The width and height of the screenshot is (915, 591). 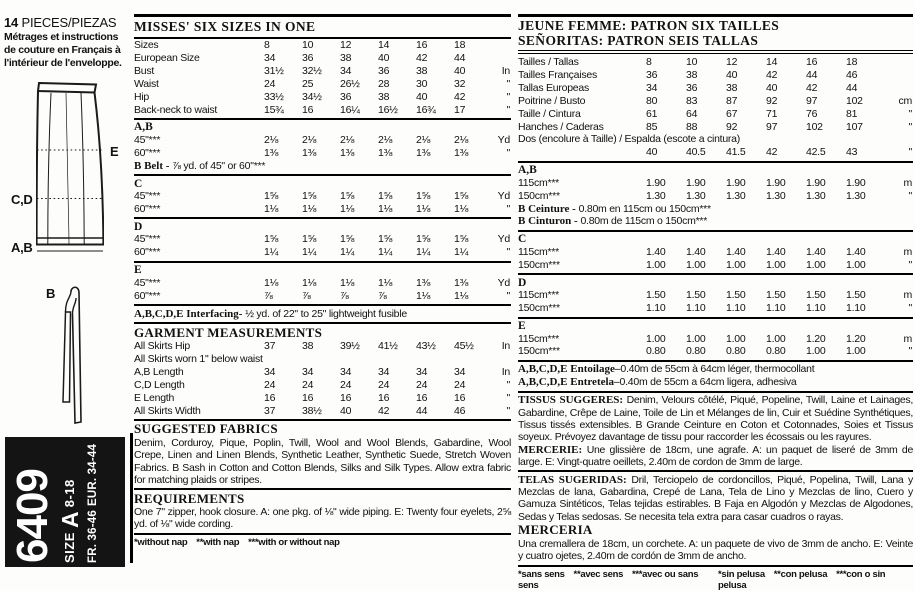 What do you see at coordinates (706, 88) in the screenshot?
I see `row-value: 36` at bounding box center [706, 88].